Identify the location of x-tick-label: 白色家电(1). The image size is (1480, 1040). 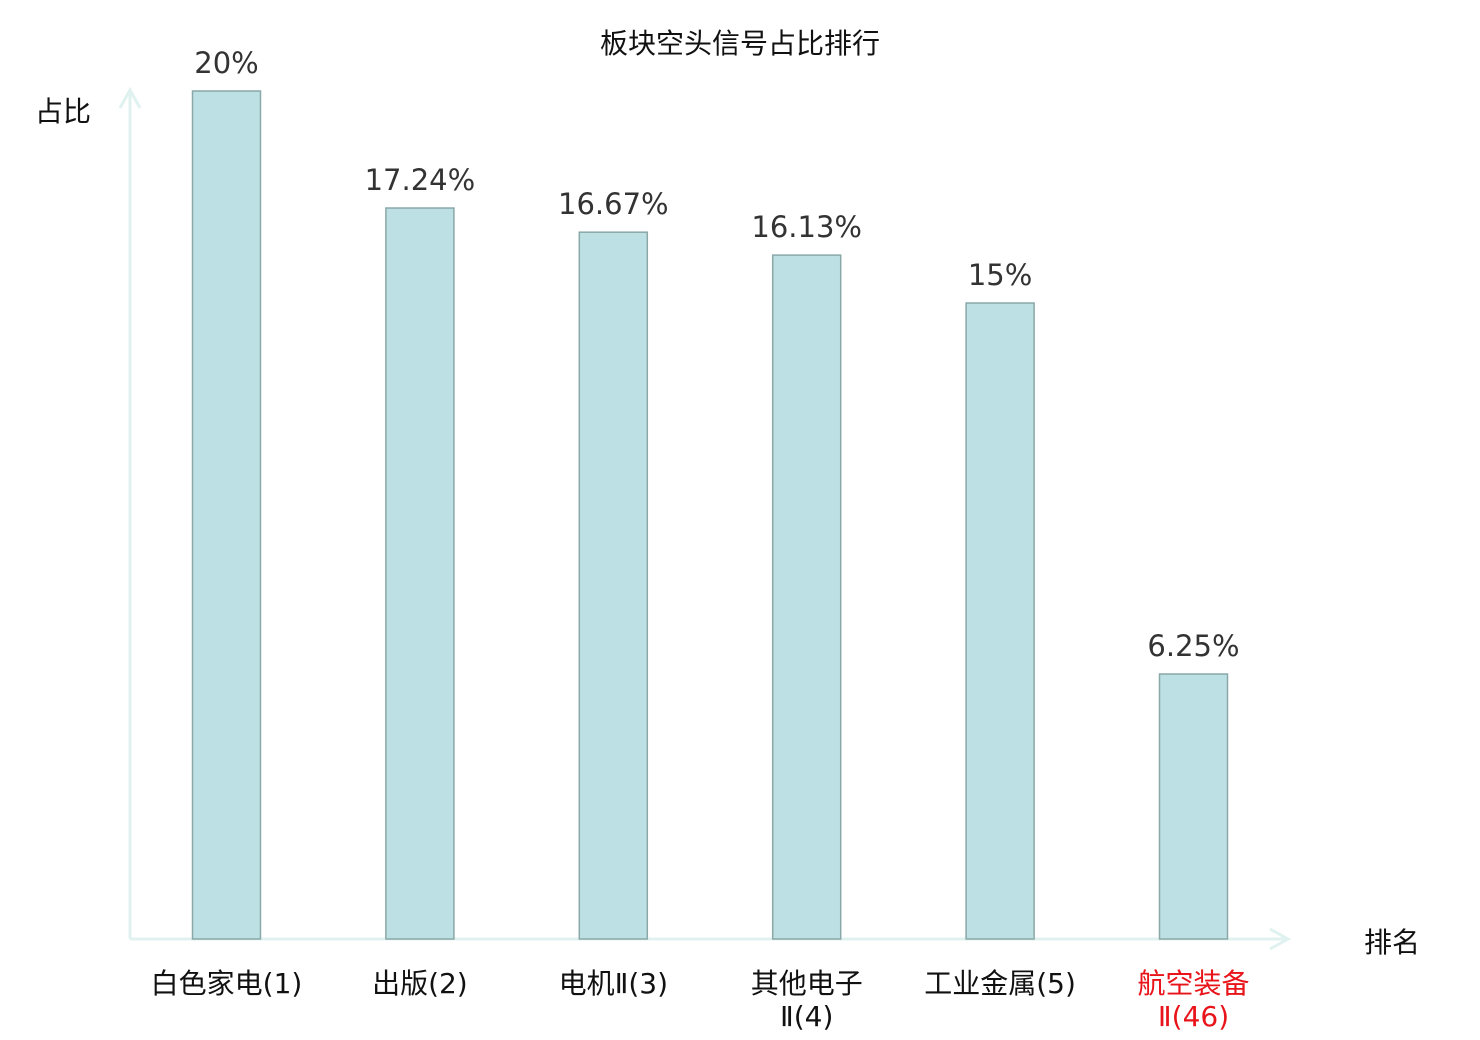
(227, 983).